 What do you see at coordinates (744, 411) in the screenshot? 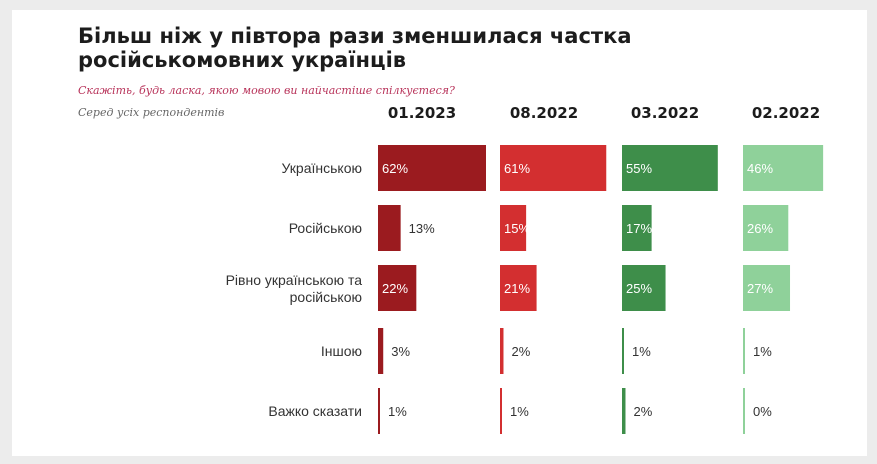
I see `bar-02.2022-4` at bounding box center [744, 411].